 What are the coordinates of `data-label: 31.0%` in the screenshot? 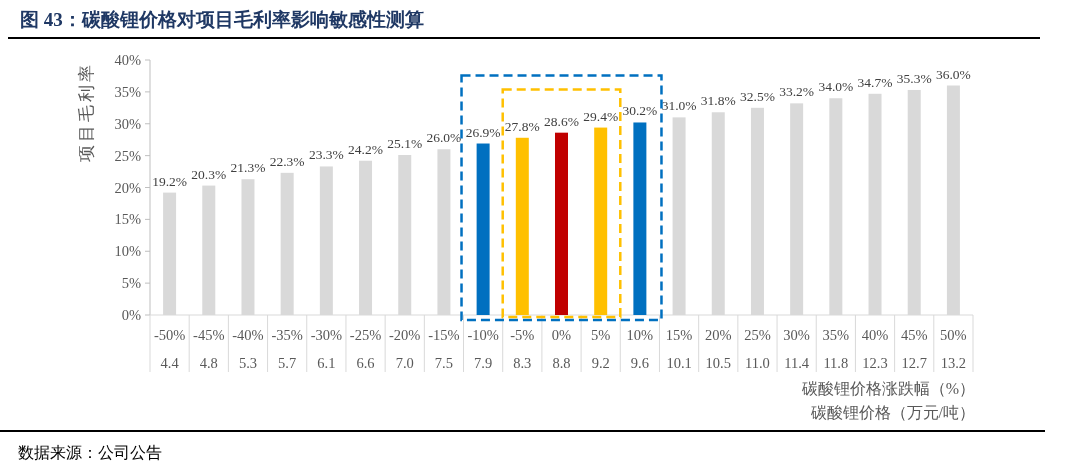 It's located at (679, 106).